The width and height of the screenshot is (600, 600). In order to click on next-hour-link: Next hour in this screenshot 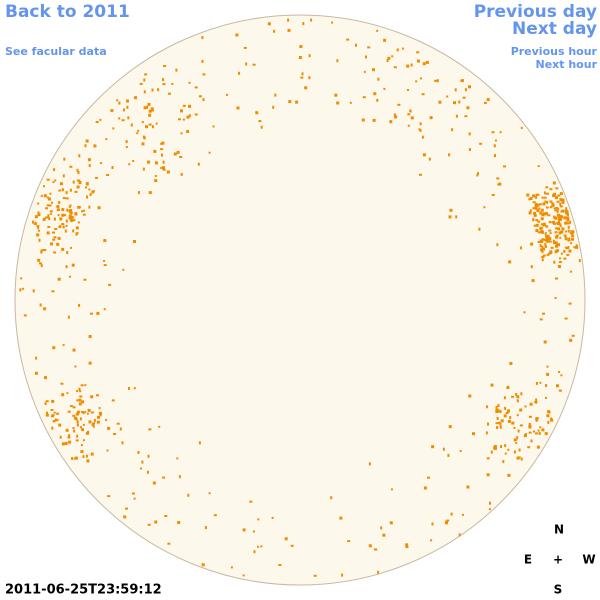, I will do `click(567, 64)`.